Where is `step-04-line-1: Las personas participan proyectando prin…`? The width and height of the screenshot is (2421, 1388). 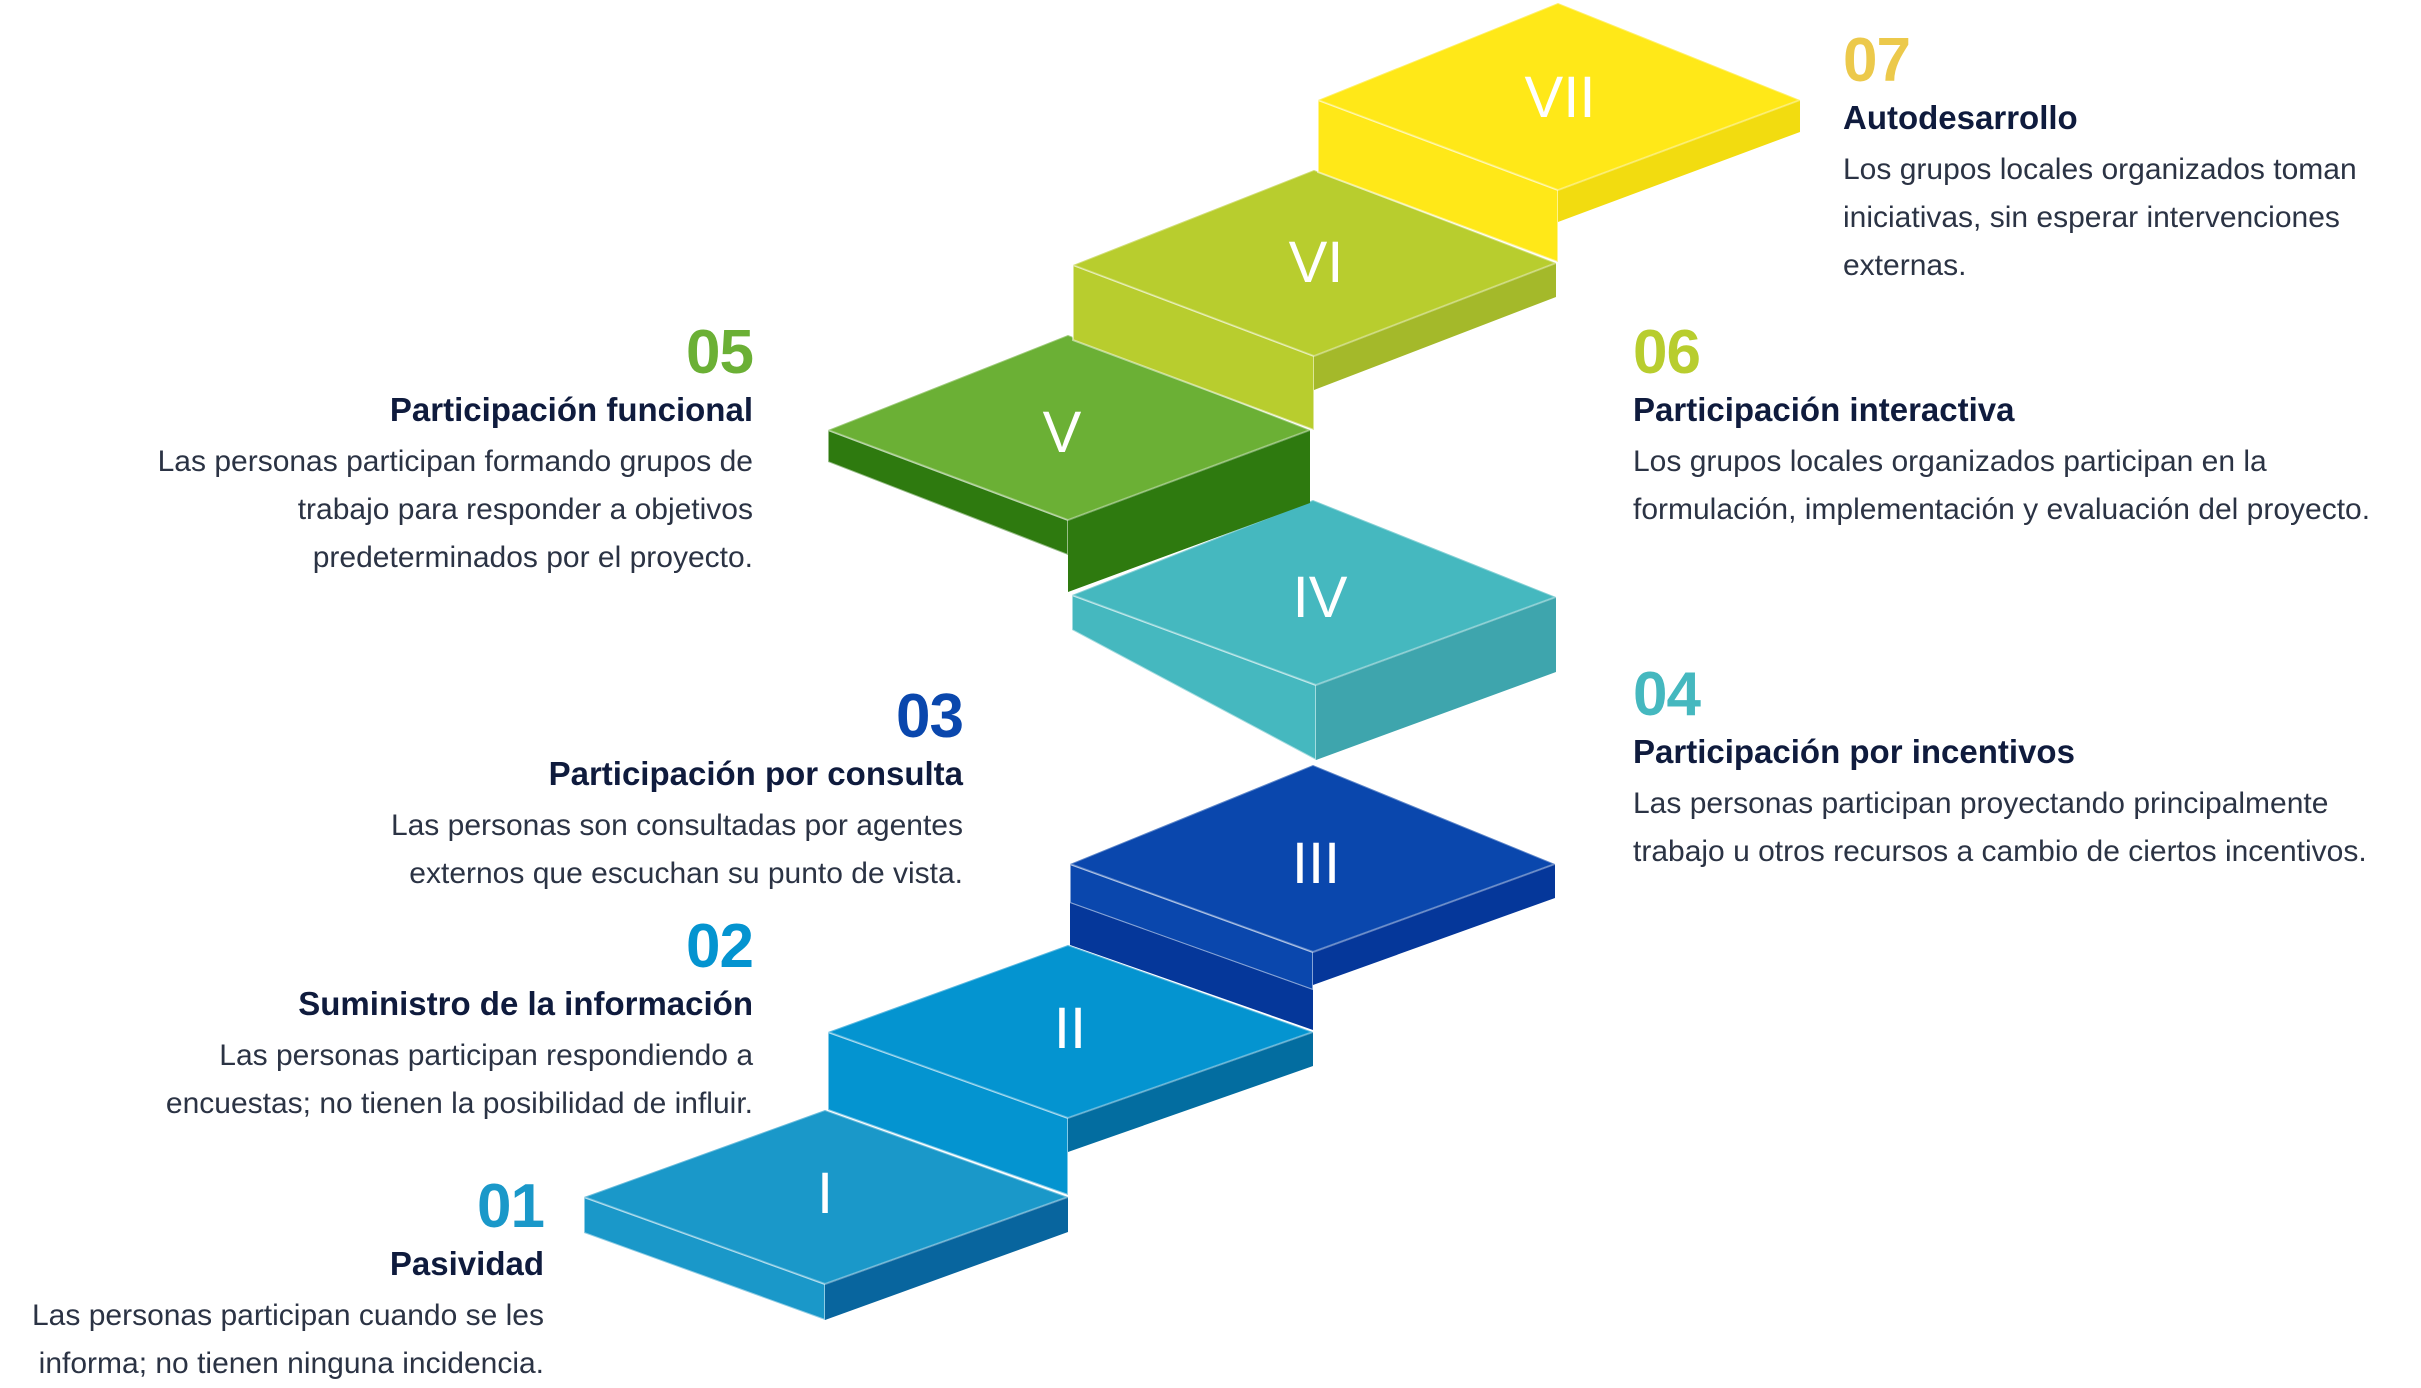 step-04-line-1: Las personas participan proyectando prin… is located at coordinates (1981, 803).